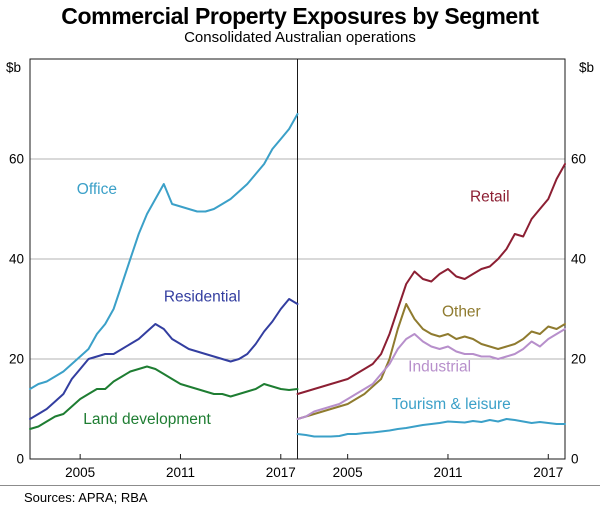  I want to click on series-label-retail: Retail, so click(490, 197).